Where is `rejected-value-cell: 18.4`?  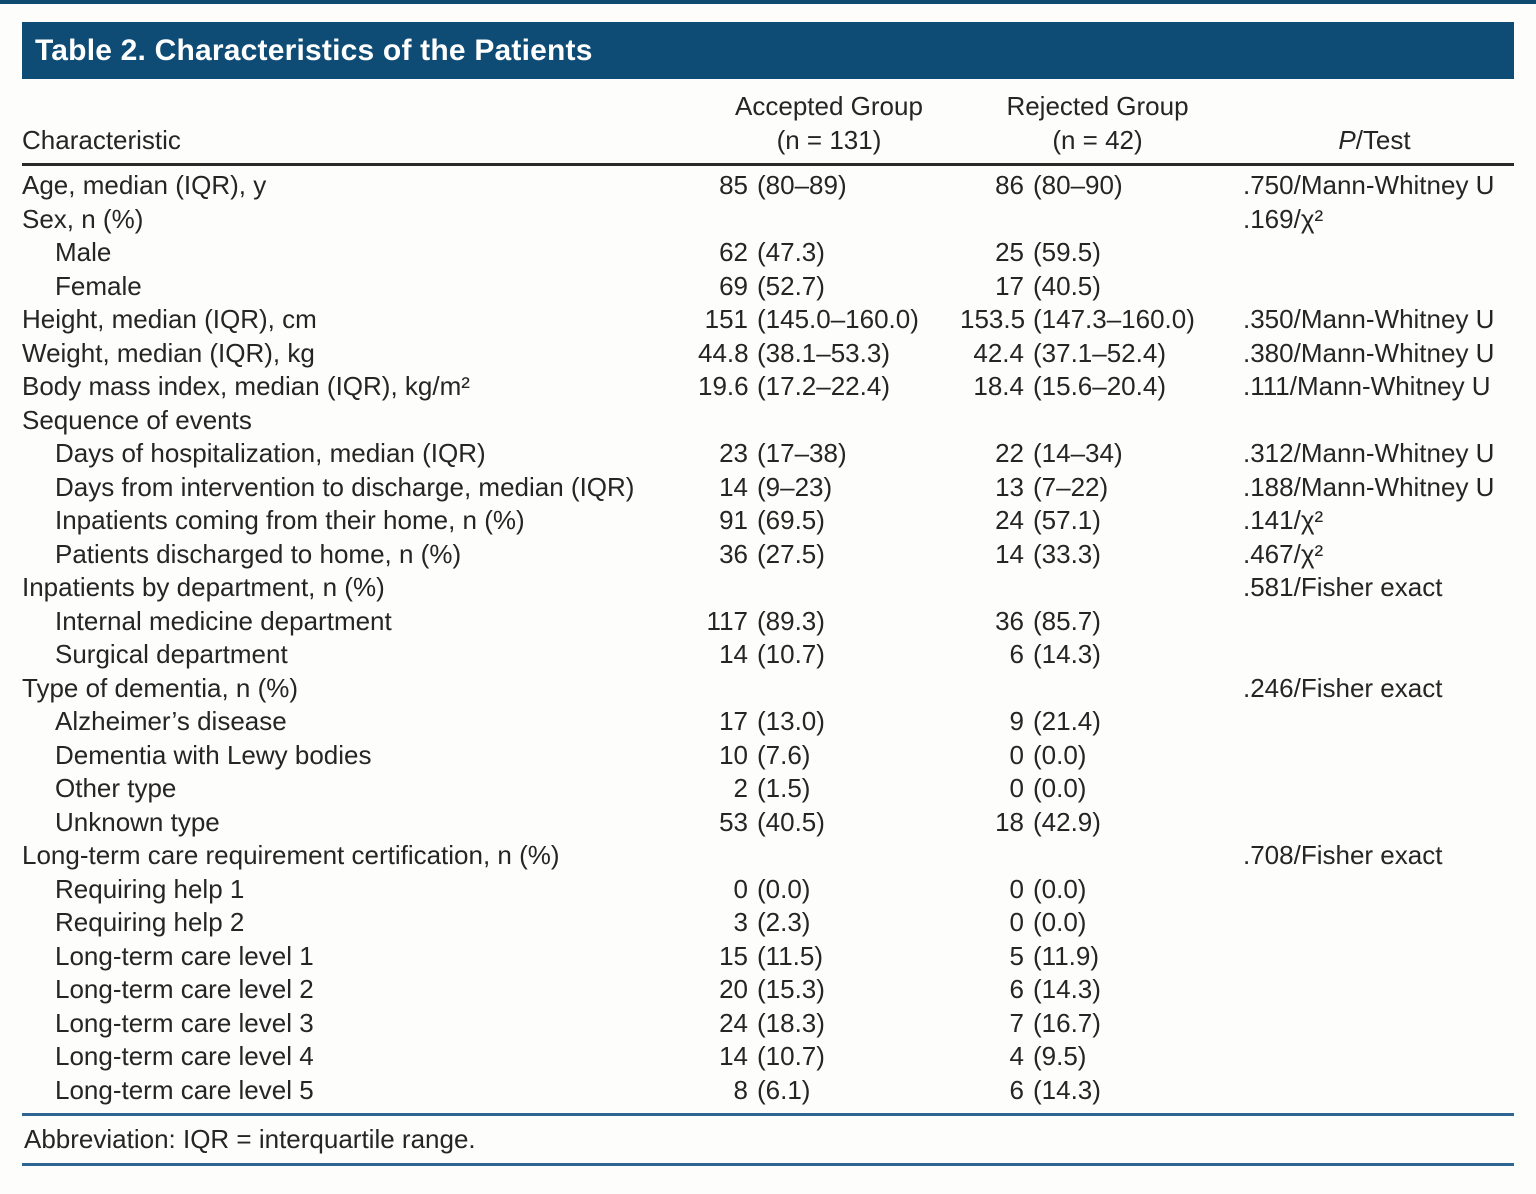
rejected-value-cell: 18.4 is located at coordinates (998, 386).